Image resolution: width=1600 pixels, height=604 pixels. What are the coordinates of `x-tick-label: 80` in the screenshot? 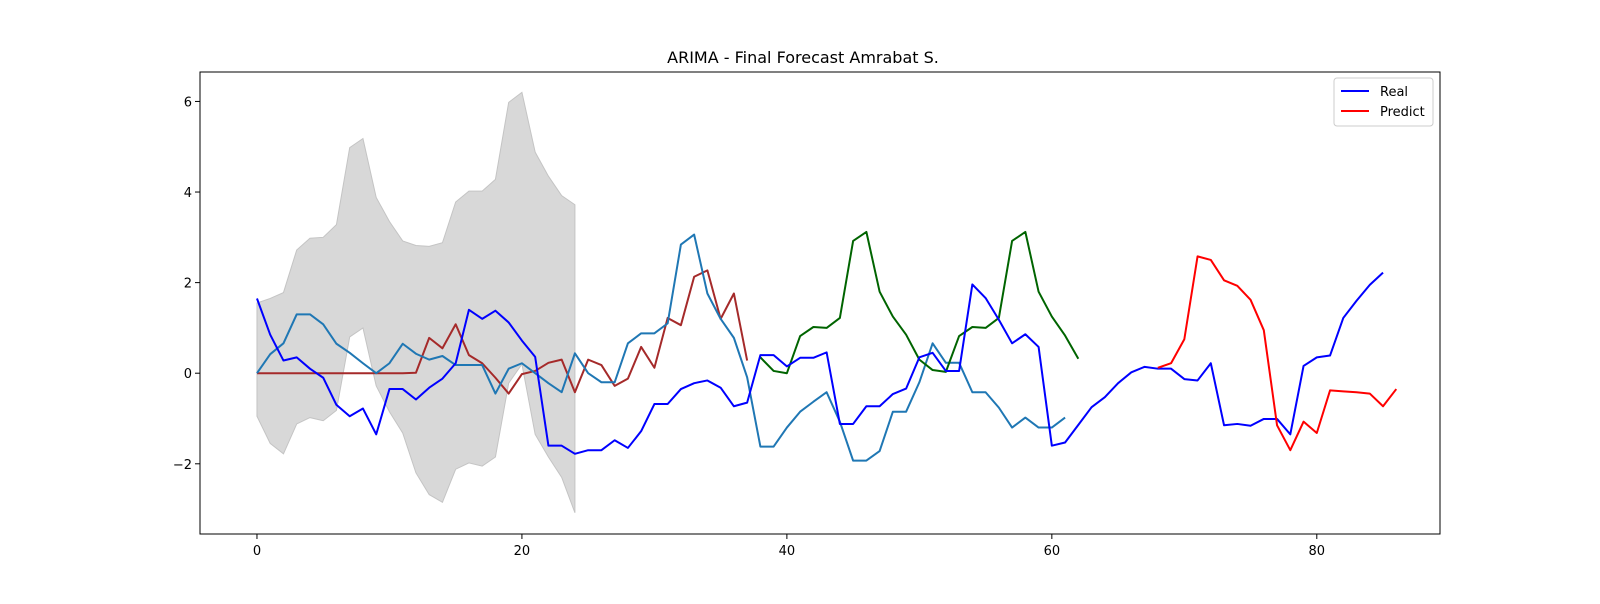 It's located at (1317, 551).